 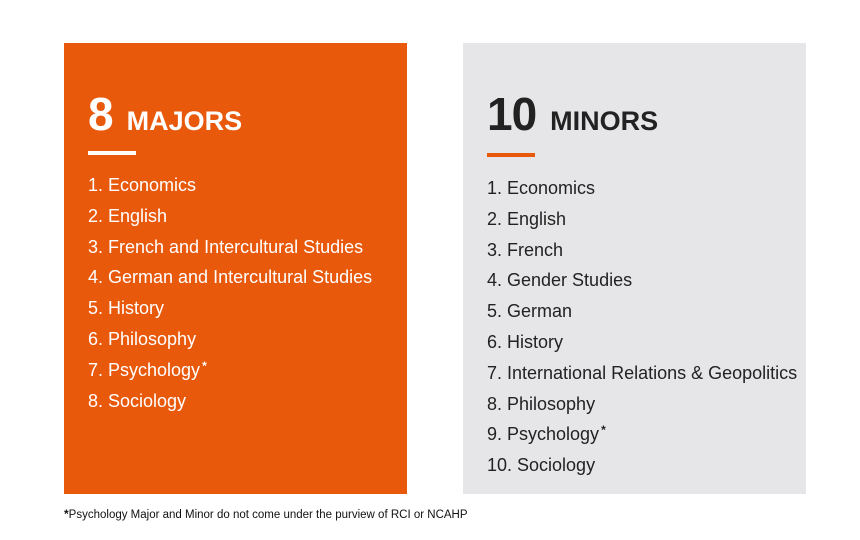 I want to click on item-text: 5. History, so click(x=126, y=308).